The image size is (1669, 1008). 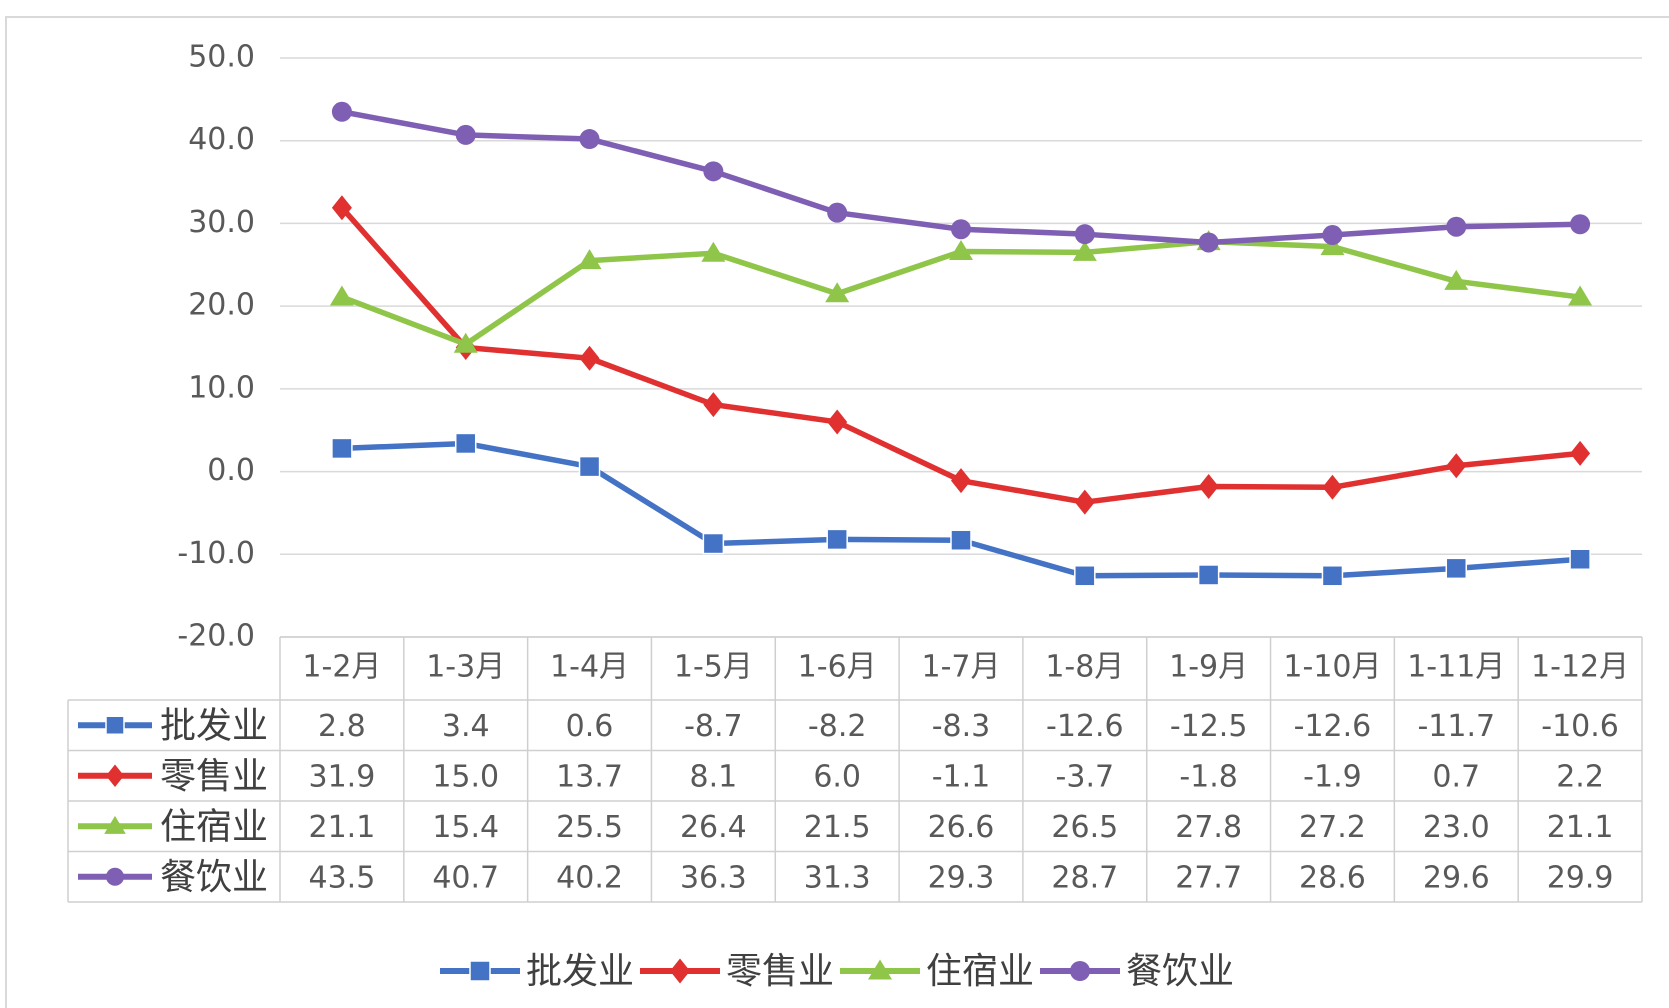 I want to click on category-label: 1-8月, so click(x=1084, y=667).